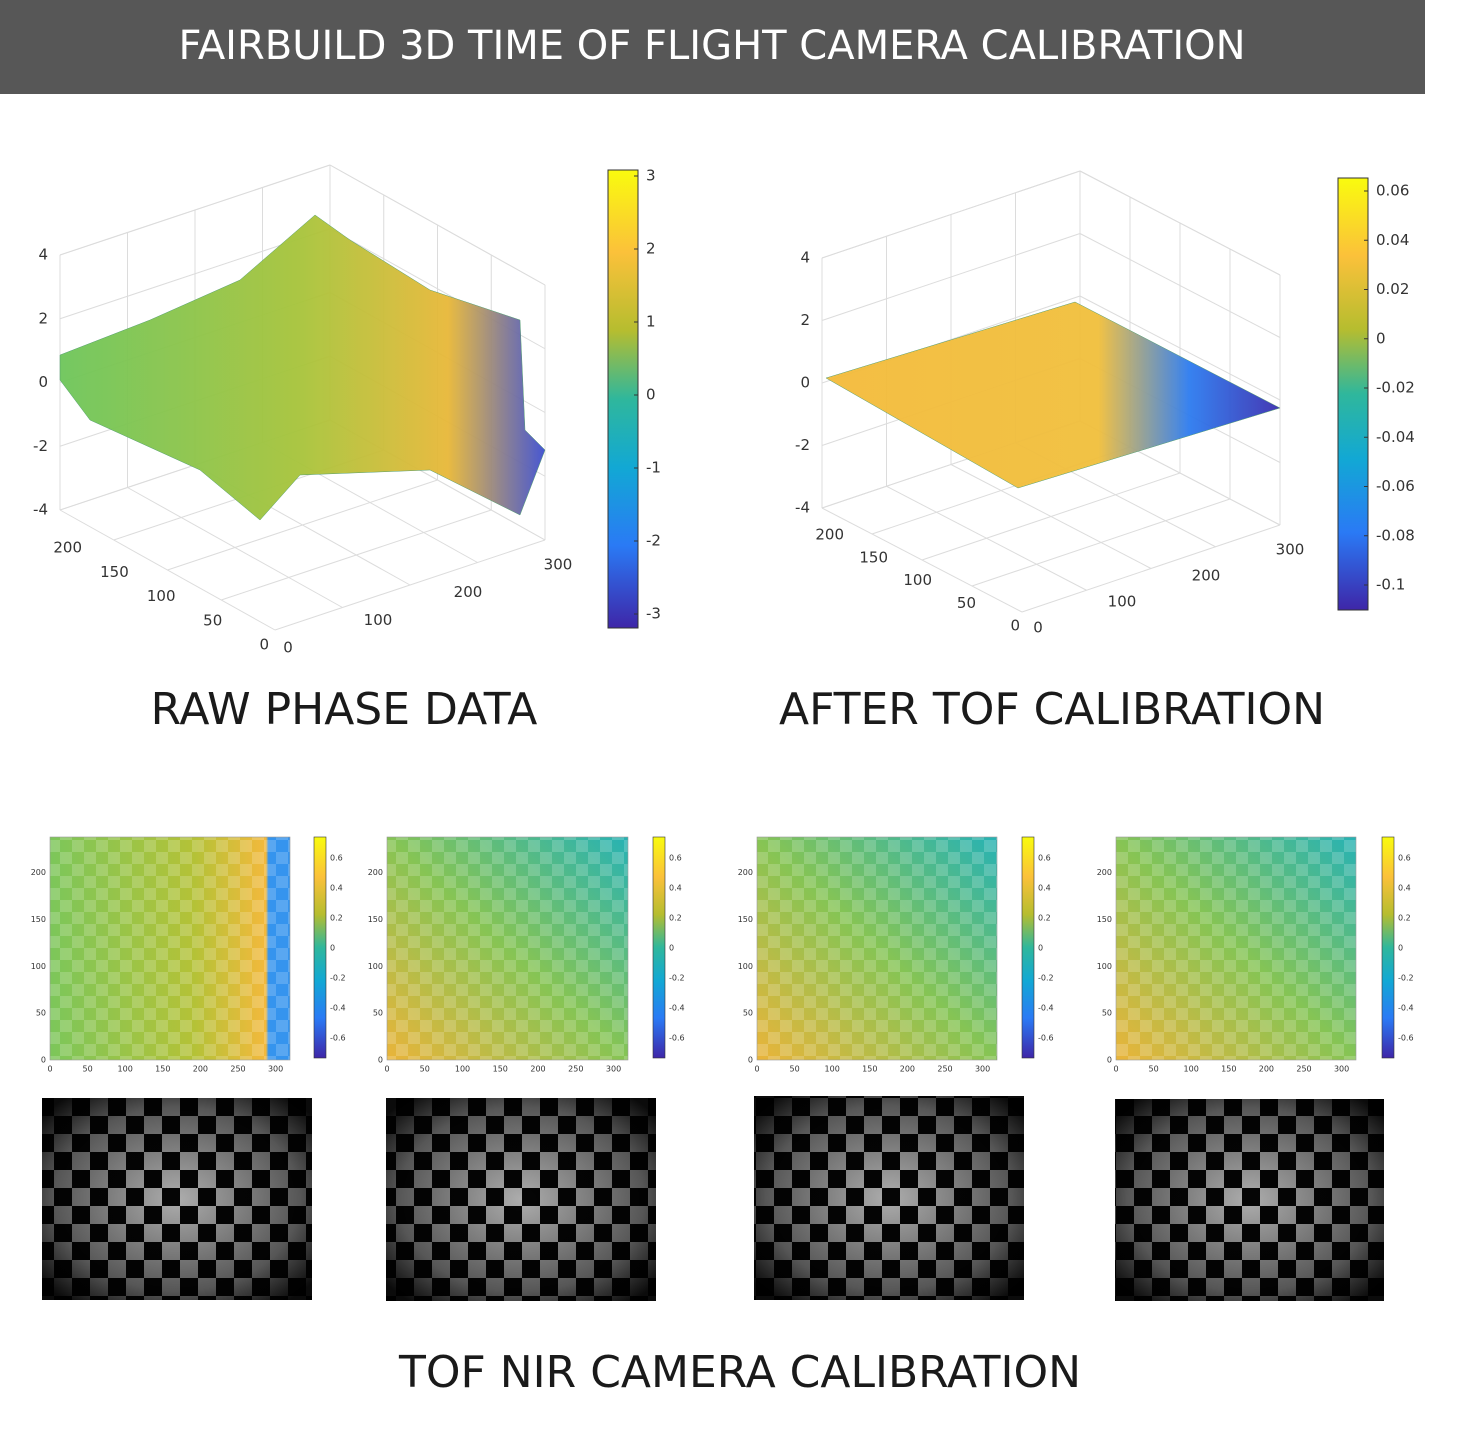  What do you see at coordinates (1154, 1069) in the screenshot?
I see `x-tick-label: 50` at bounding box center [1154, 1069].